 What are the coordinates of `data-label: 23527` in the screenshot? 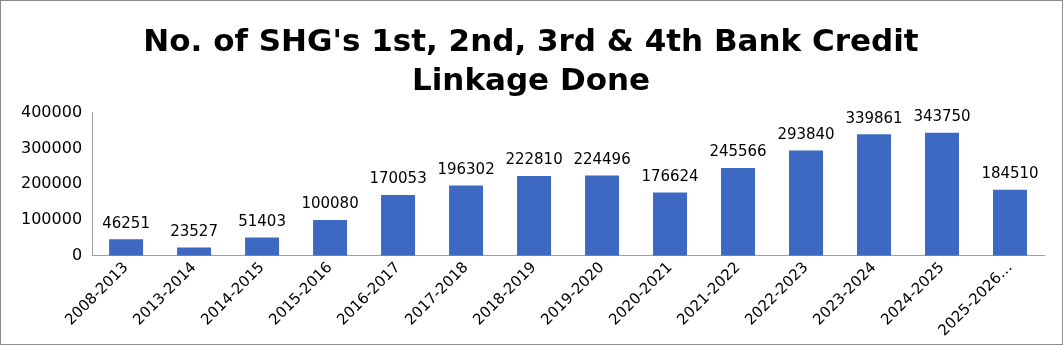 It's located at (194, 230).